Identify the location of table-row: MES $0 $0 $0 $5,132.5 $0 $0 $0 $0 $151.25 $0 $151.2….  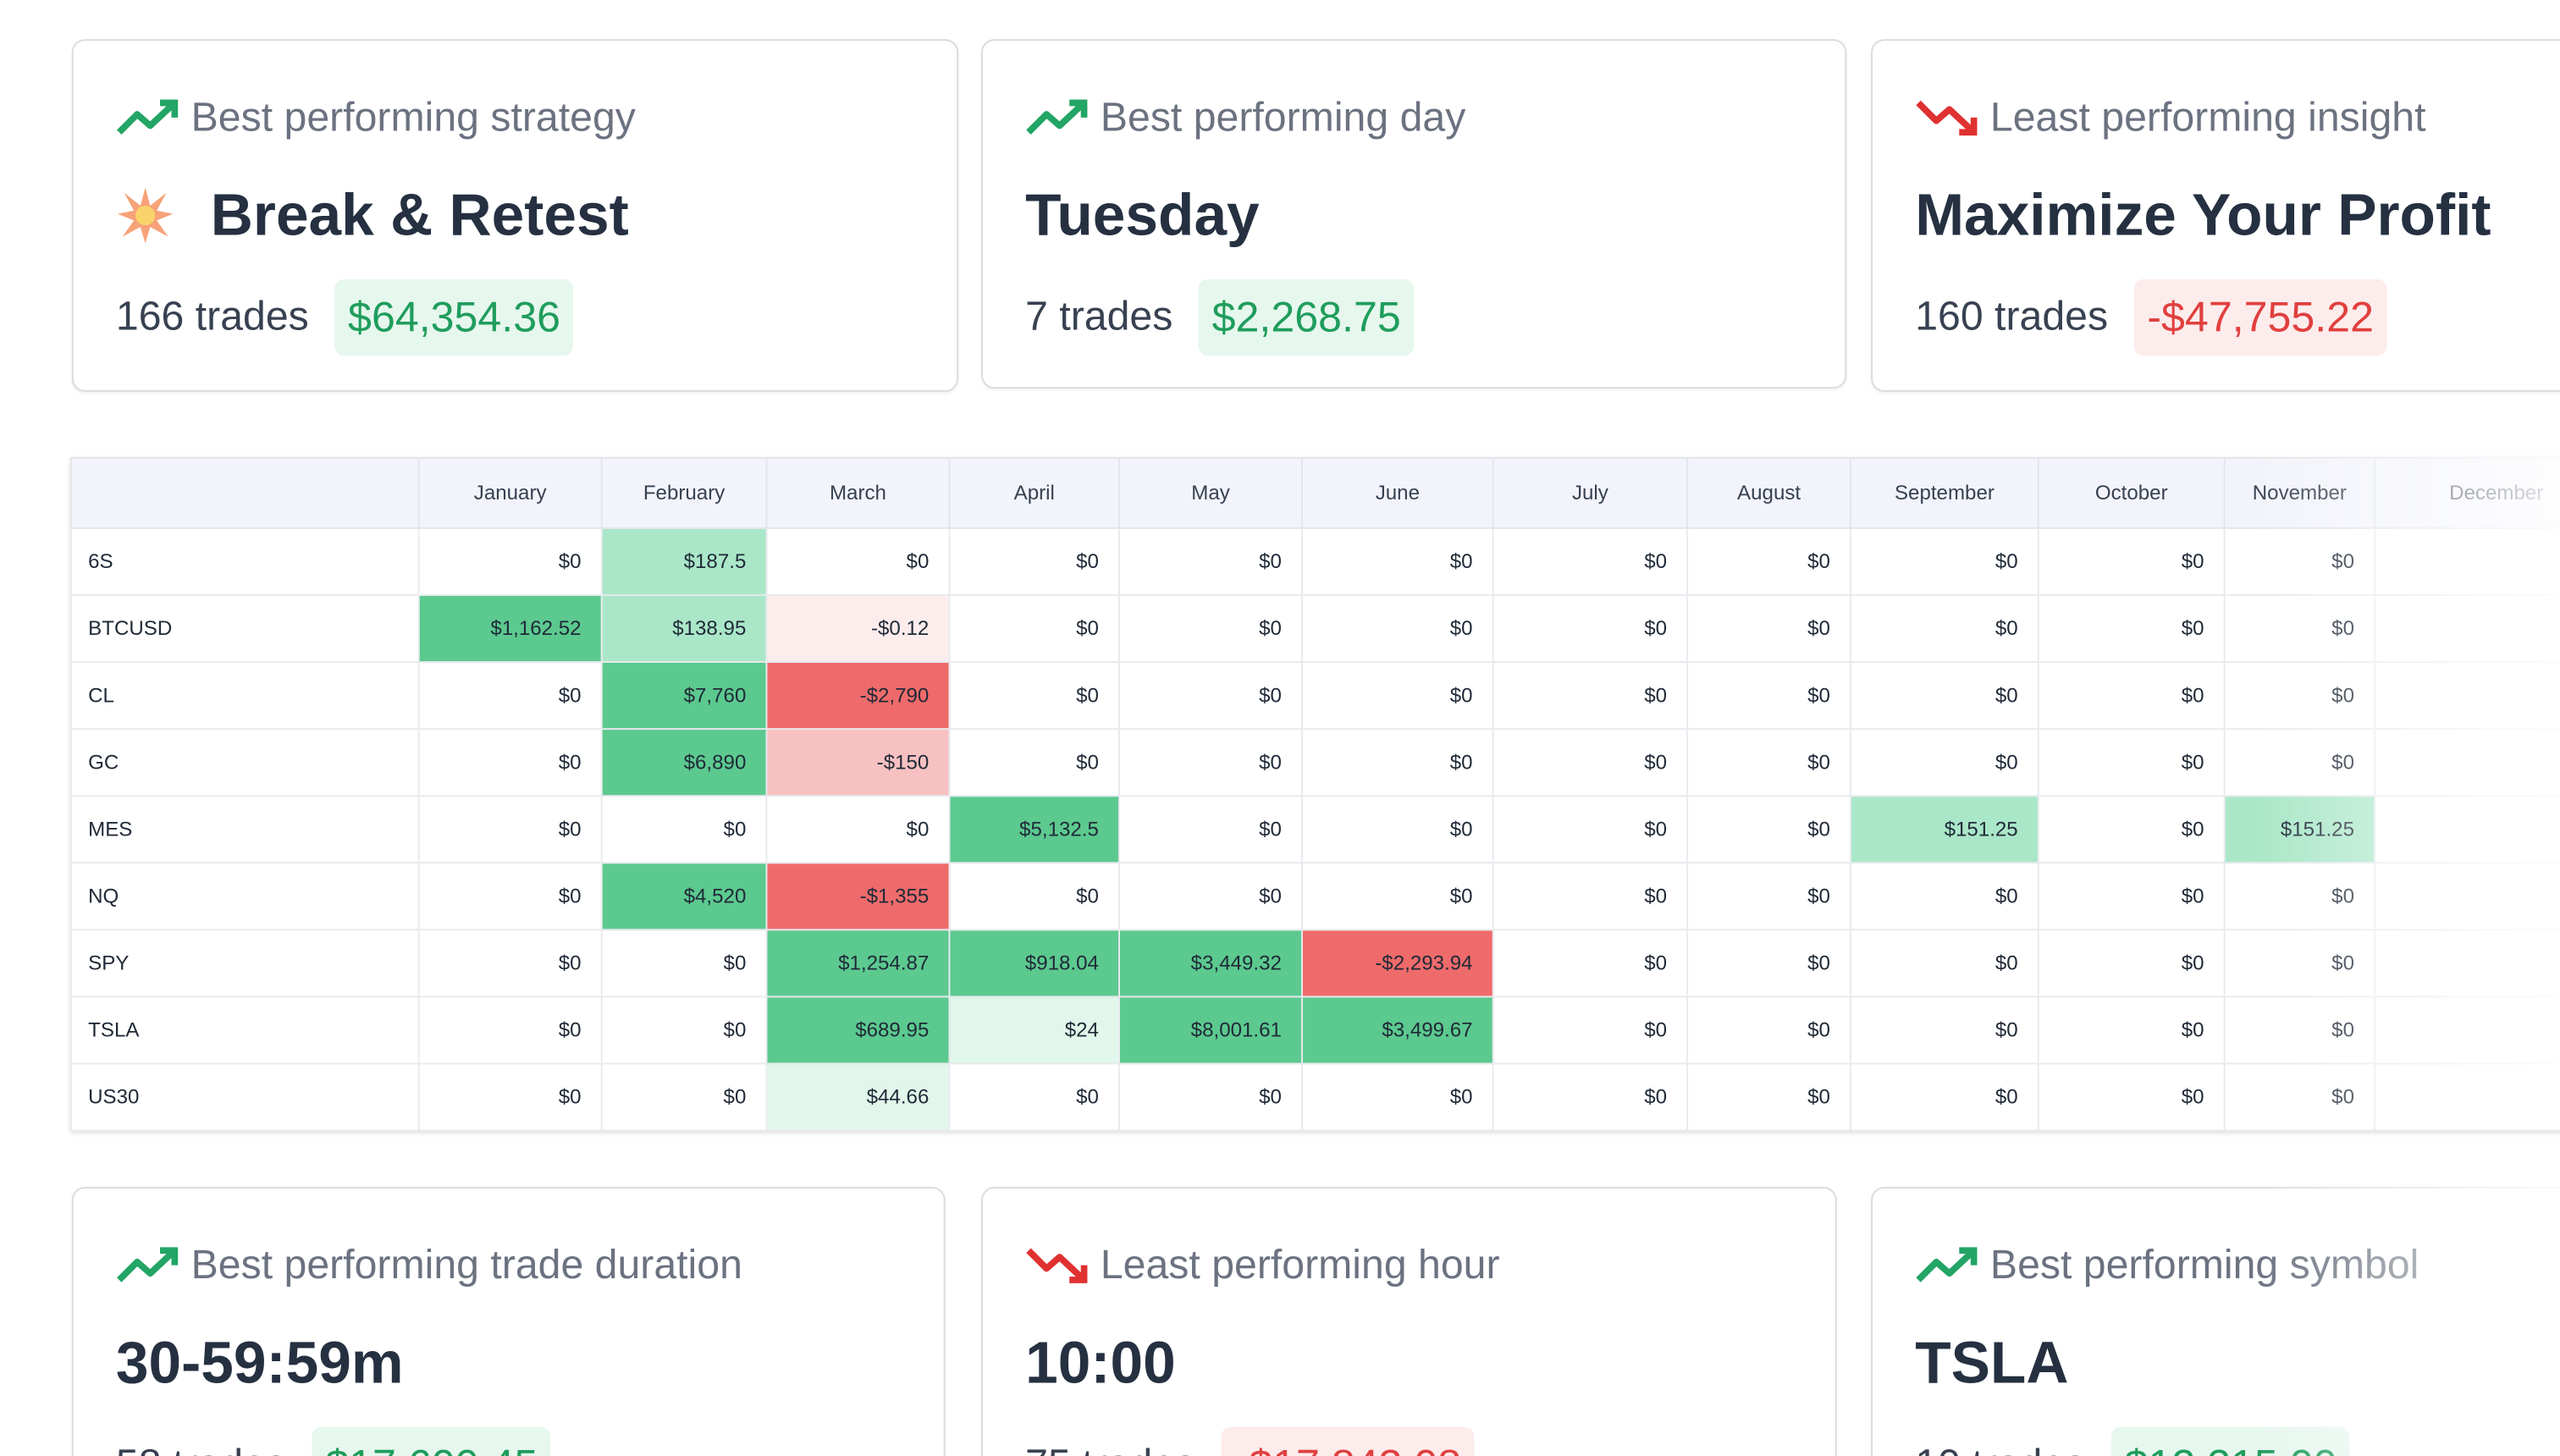
(1314, 829).